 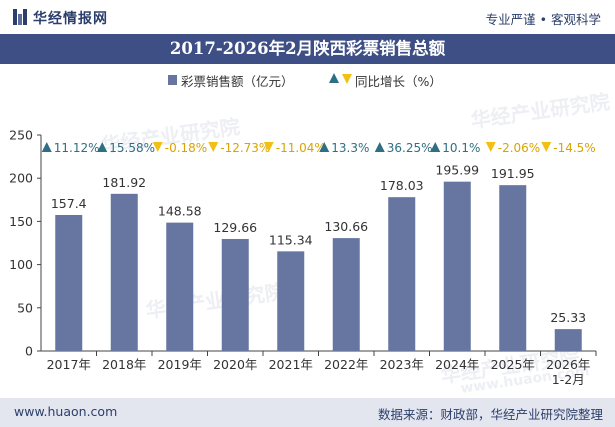 What do you see at coordinates (124, 364) in the screenshot?
I see `x-tick-label: 2018年` at bounding box center [124, 364].